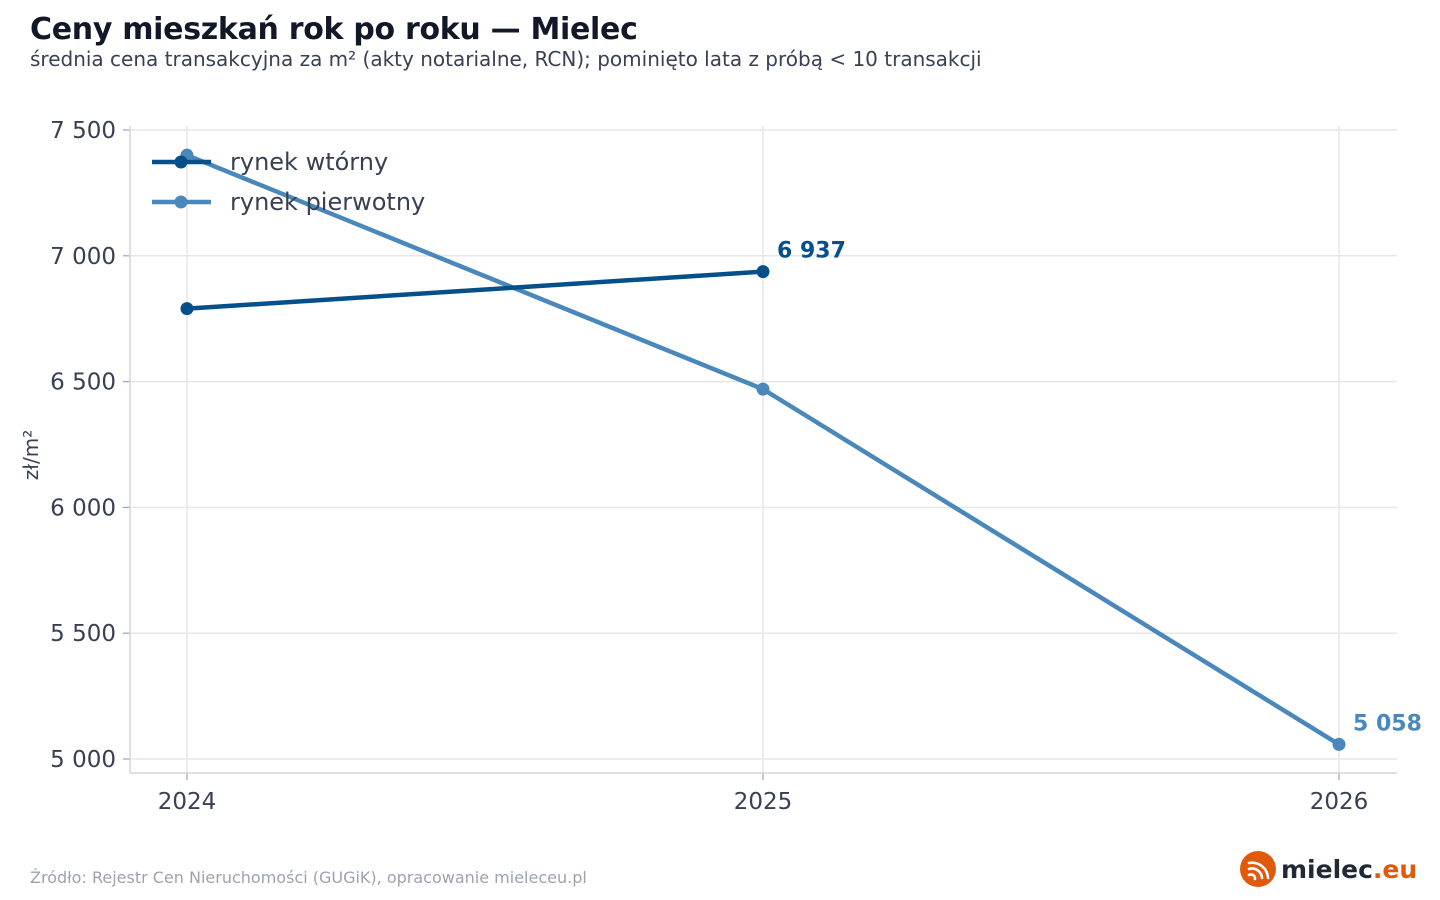  What do you see at coordinates (83, 634) in the screenshot?
I see `y-tick-label: 5 500` at bounding box center [83, 634].